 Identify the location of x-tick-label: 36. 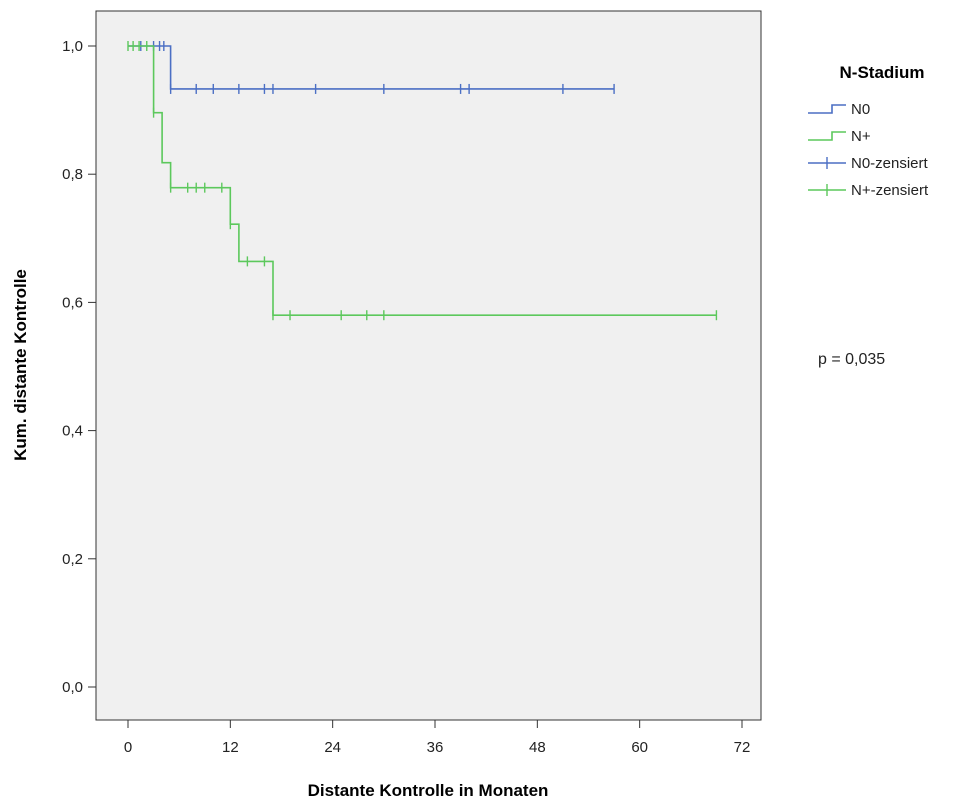
(435, 747).